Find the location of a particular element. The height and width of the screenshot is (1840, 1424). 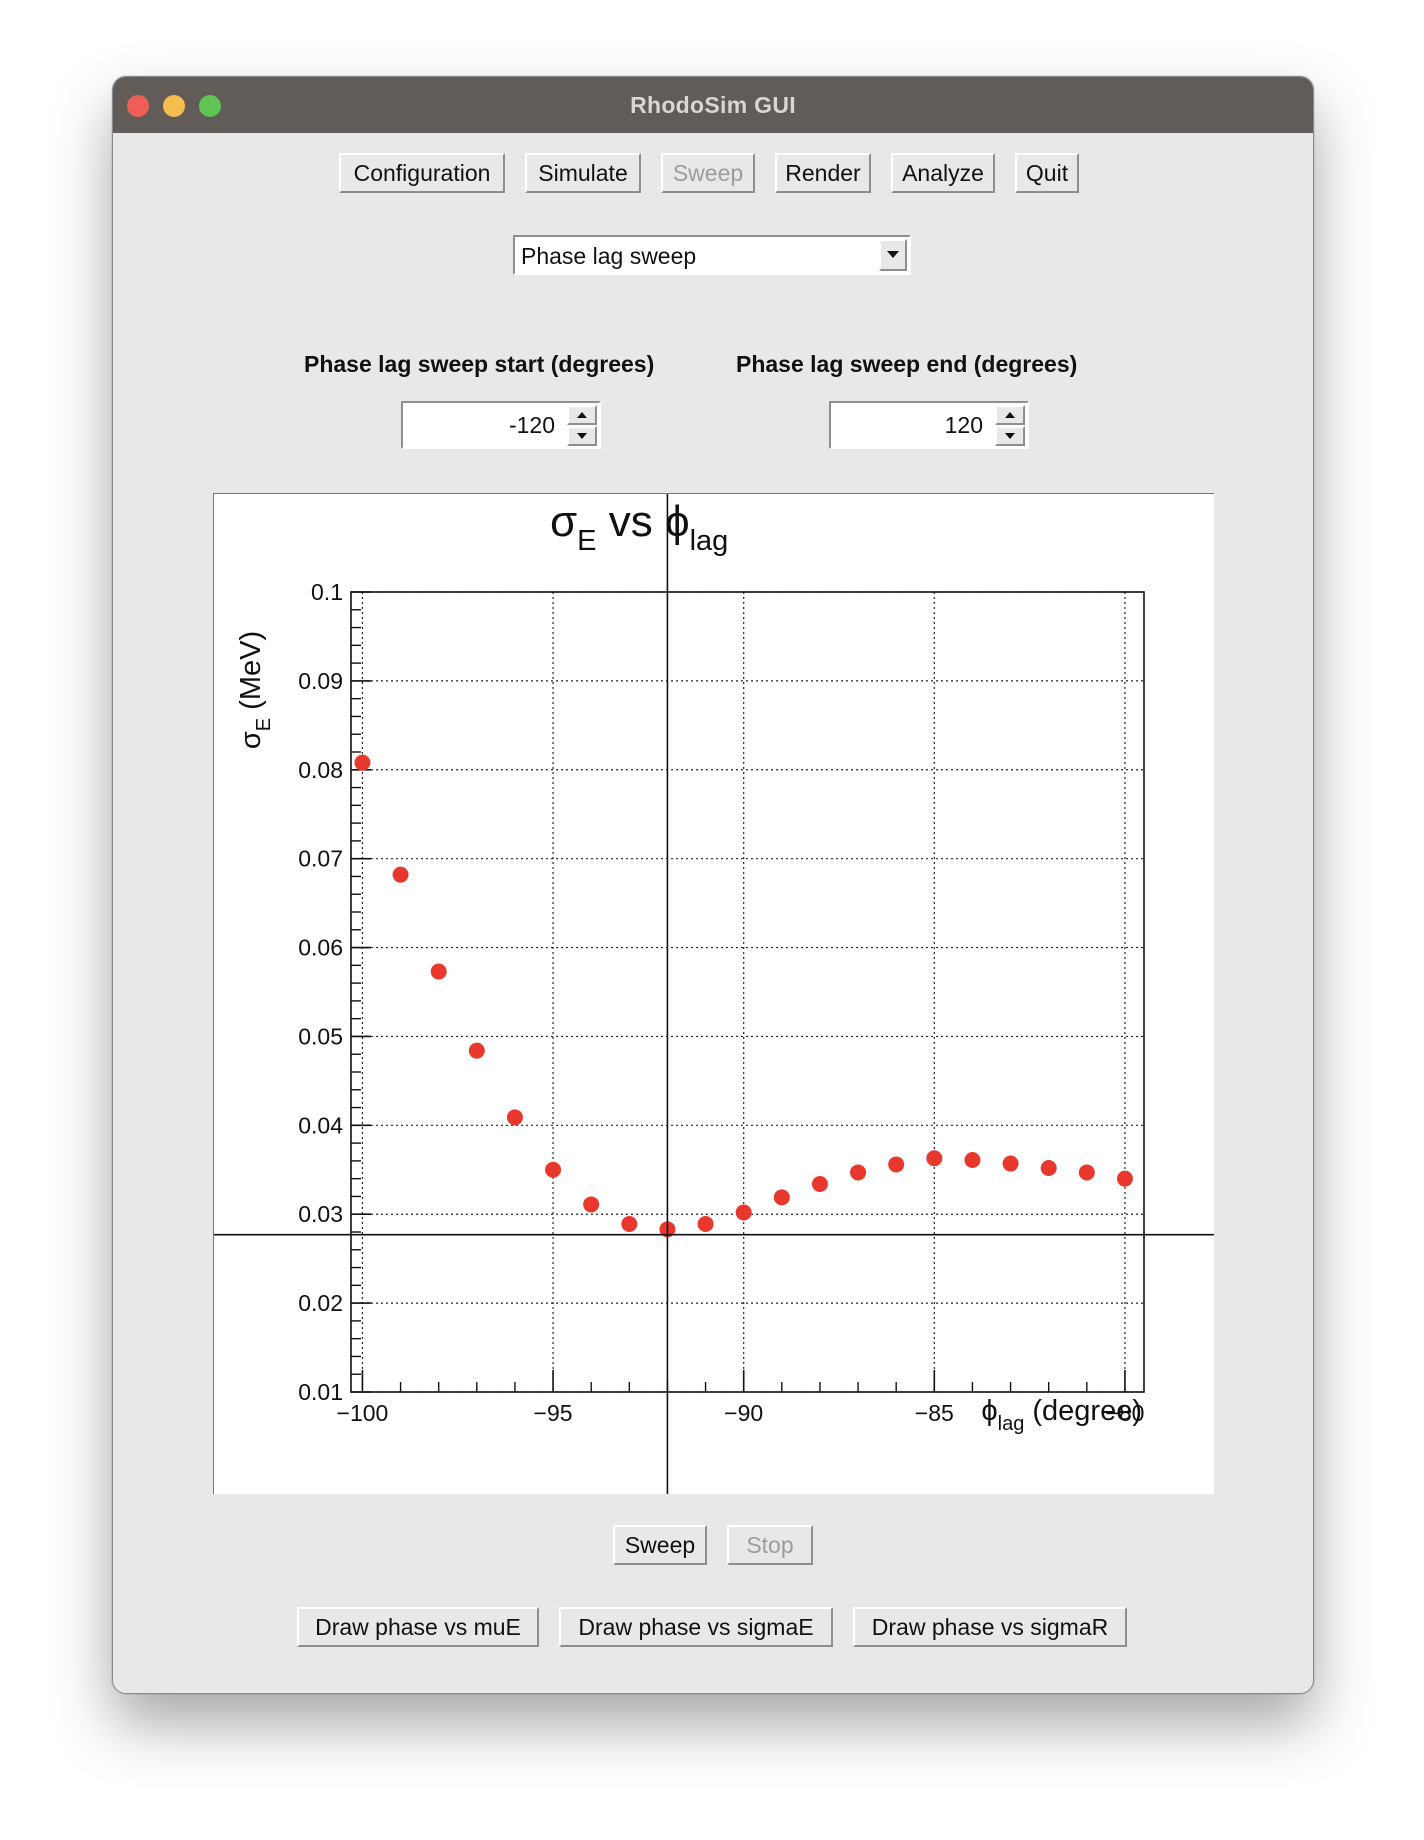

sweep-start-label: Phase lag sweep start (degrees) is located at coordinates (479, 364).